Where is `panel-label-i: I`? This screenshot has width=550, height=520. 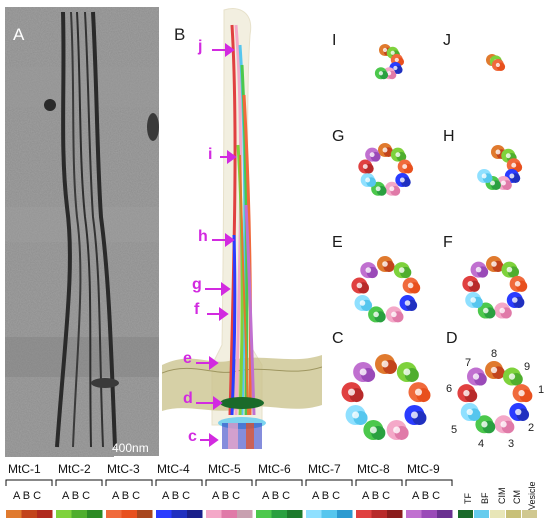 panel-label-i: I is located at coordinates (334, 40).